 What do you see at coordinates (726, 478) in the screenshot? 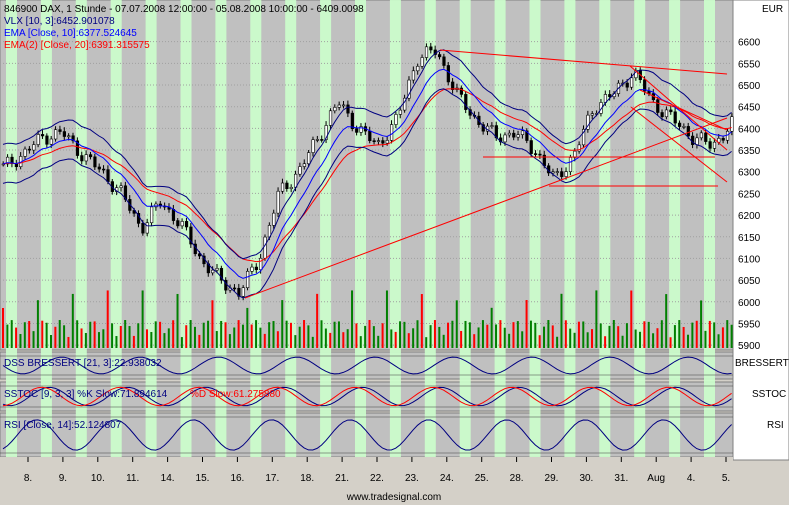
I see `x-tick-label: 5.` at bounding box center [726, 478].